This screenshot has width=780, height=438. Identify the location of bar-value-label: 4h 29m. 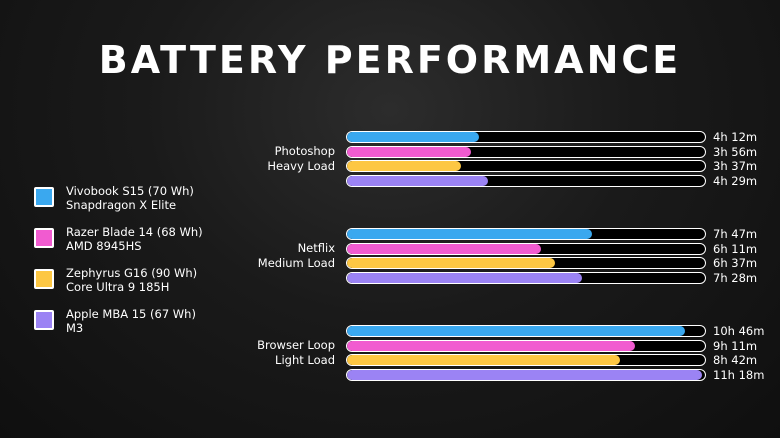
(735, 180).